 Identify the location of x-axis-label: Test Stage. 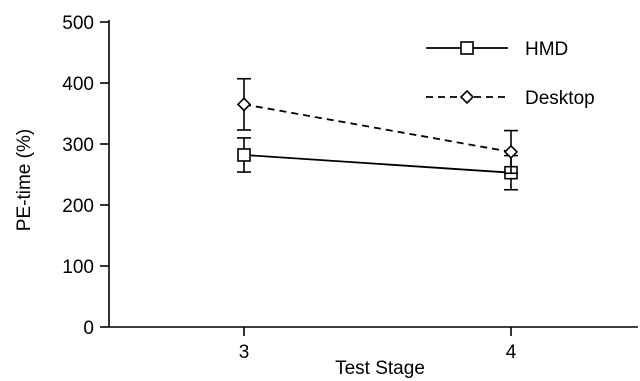
(380, 368).